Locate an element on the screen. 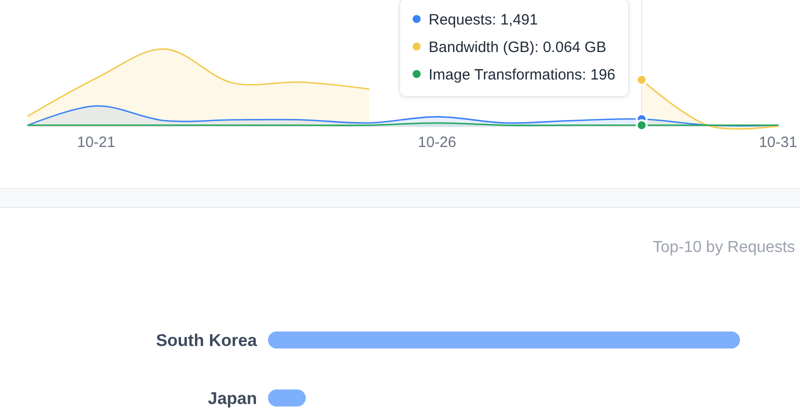 The width and height of the screenshot is (800, 420). text: Requests: 1,491 is located at coordinates (483, 20).